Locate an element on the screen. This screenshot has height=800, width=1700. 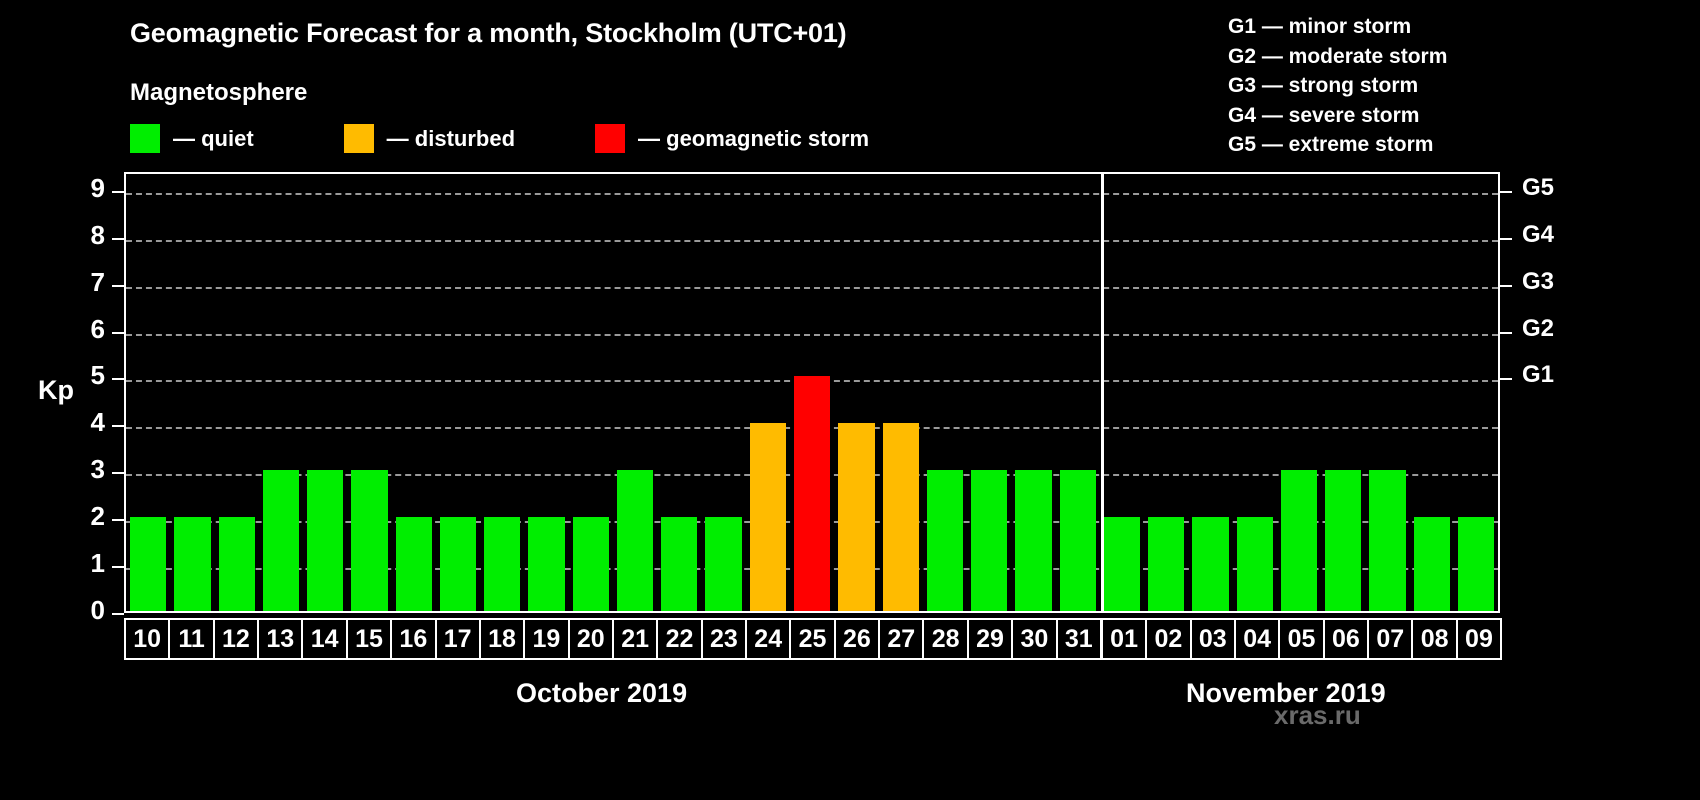
day-label-02: 02 is located at coordinates (1168, 639).